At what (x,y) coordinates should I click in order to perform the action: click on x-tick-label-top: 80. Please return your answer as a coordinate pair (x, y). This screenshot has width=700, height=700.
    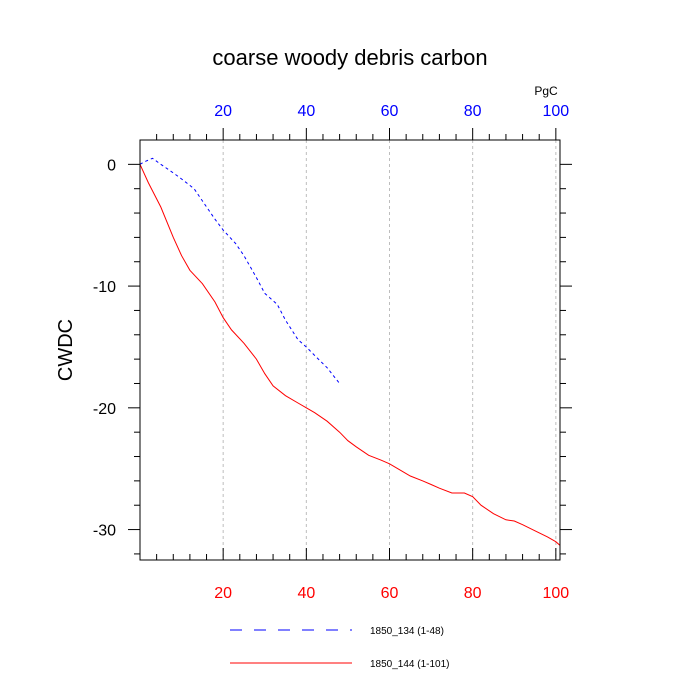
    Looking at the image, I should click on (473, 111).